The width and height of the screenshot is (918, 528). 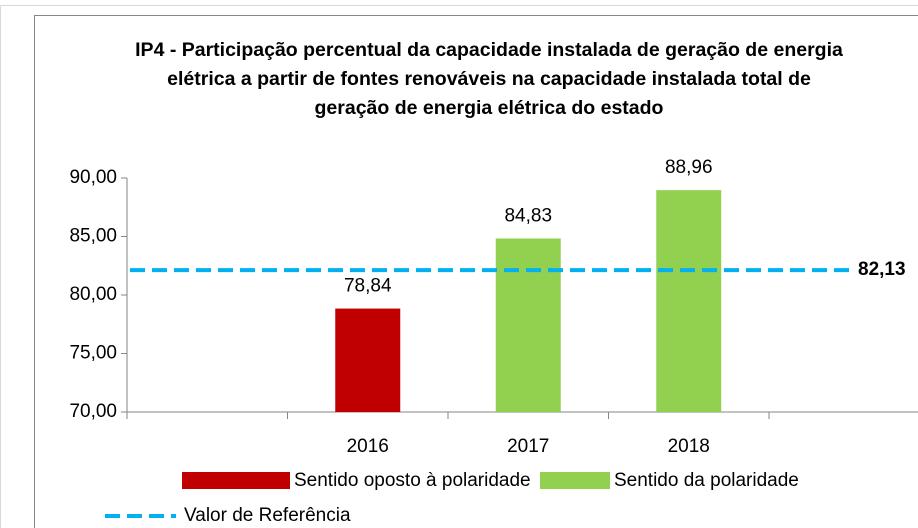 What do you see at coordinates (93, 294) in the screenshot?
I see `y-tick-label: 80,00` at bounding box center [93, 294].